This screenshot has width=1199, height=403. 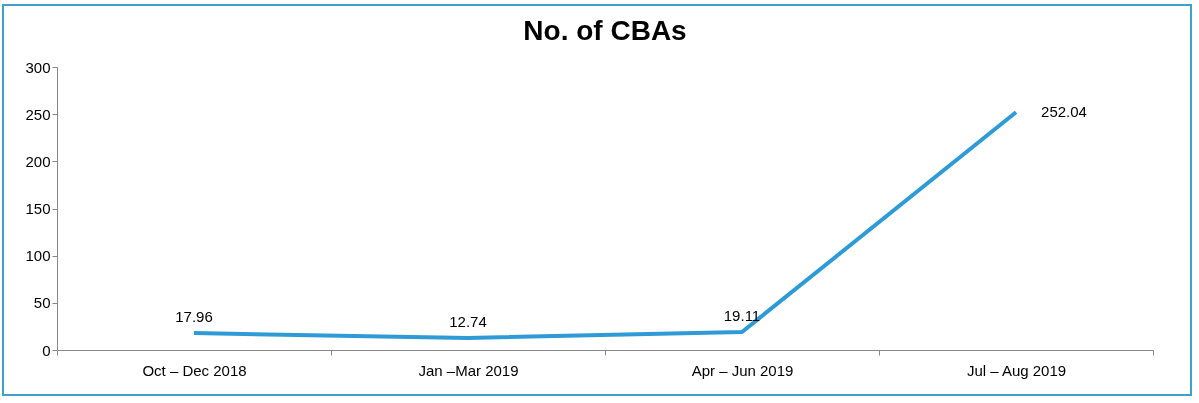 I want to click on y-tick-label: 250, so click(x=38, y=114).